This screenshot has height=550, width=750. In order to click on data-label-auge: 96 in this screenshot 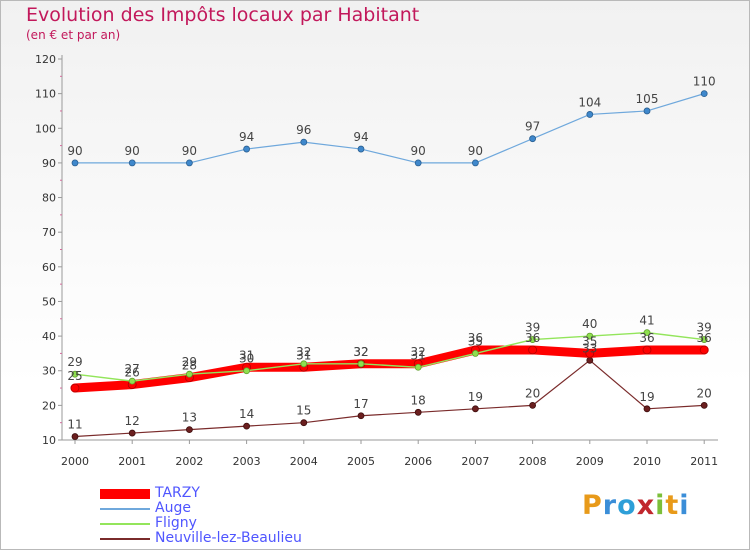, I will do `click(303, 130)`.